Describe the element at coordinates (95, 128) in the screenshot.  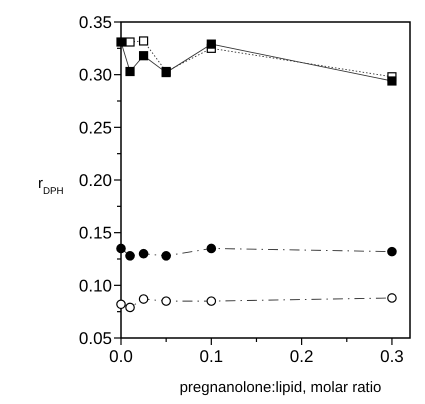
I see `y-tick-label: 0.25` at that location.